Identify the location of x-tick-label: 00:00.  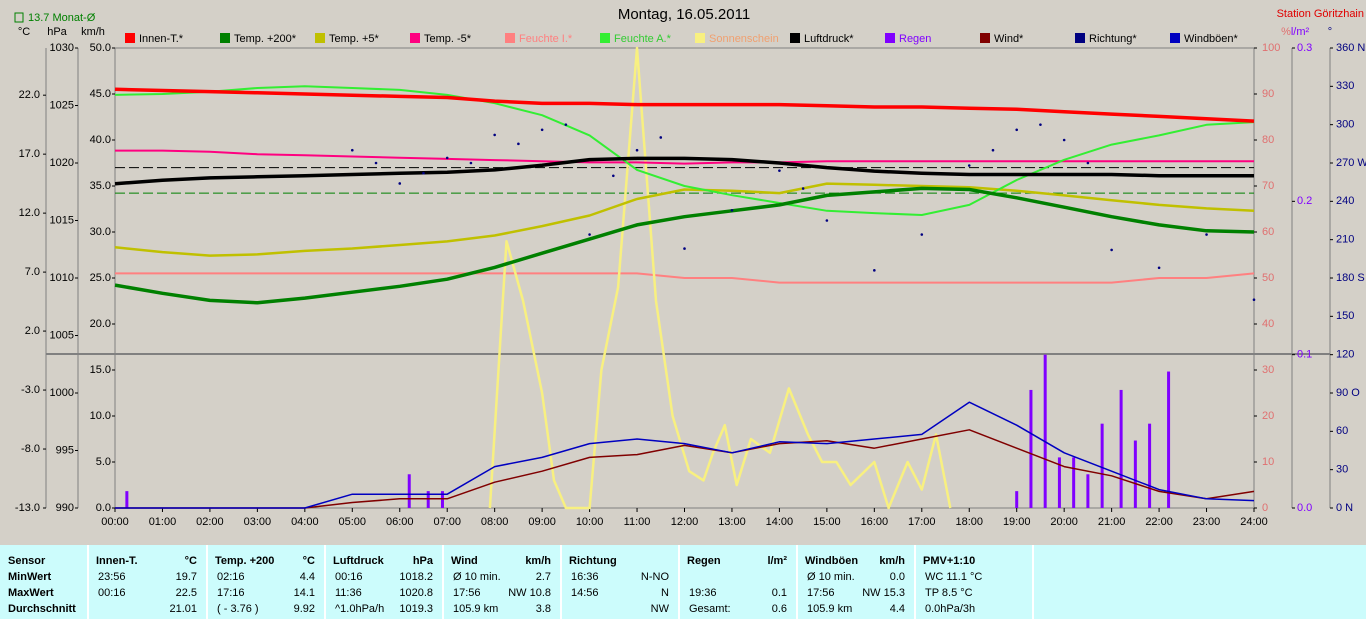
(115, 522).